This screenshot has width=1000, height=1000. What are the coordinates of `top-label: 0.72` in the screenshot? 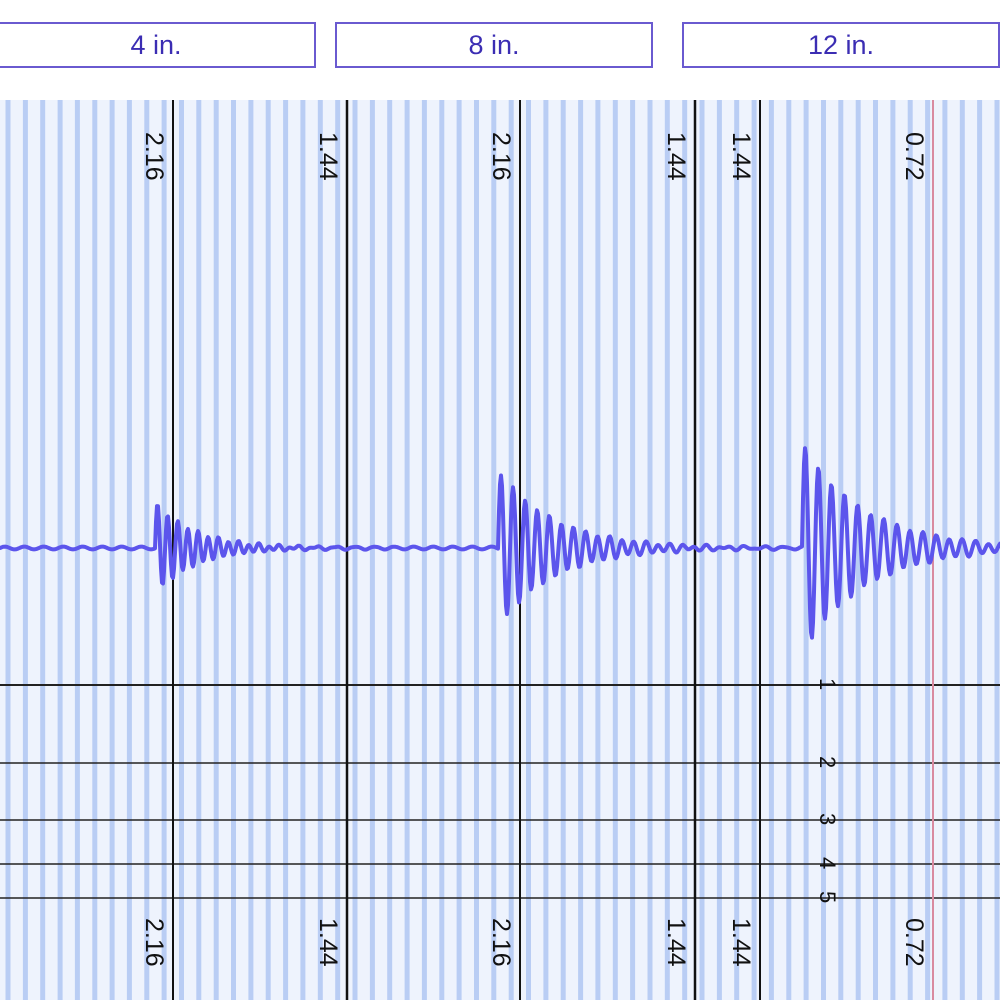 It's located at (914, 156).